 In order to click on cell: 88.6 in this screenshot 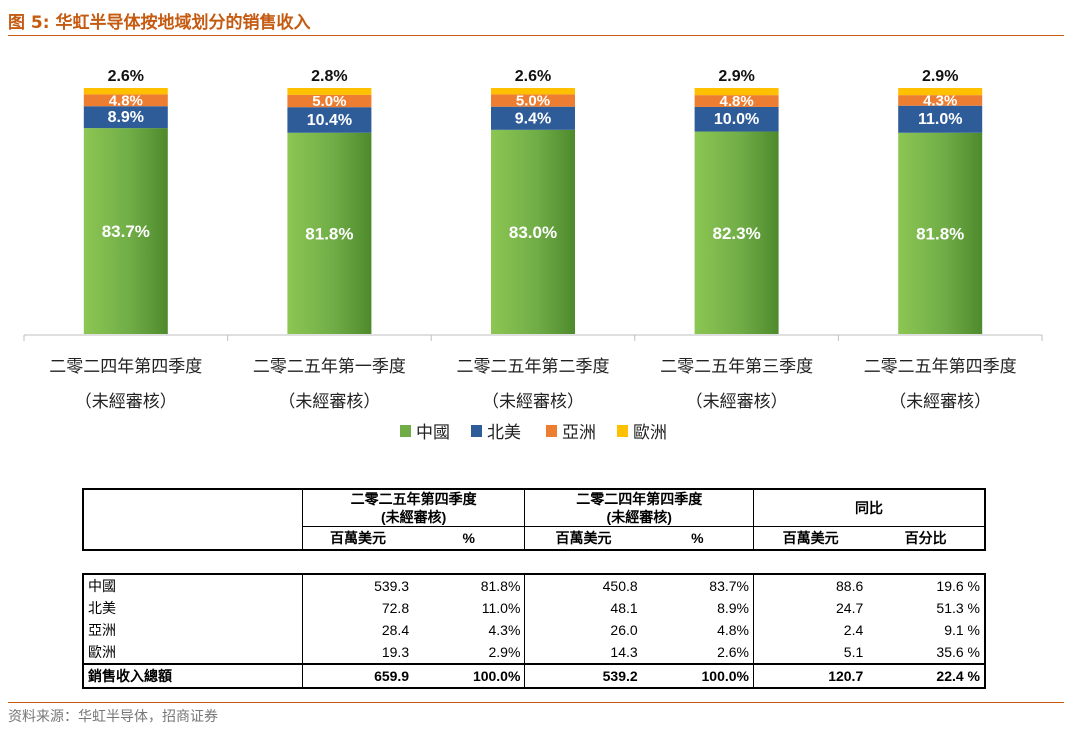, I will do `click(810, 585)`.